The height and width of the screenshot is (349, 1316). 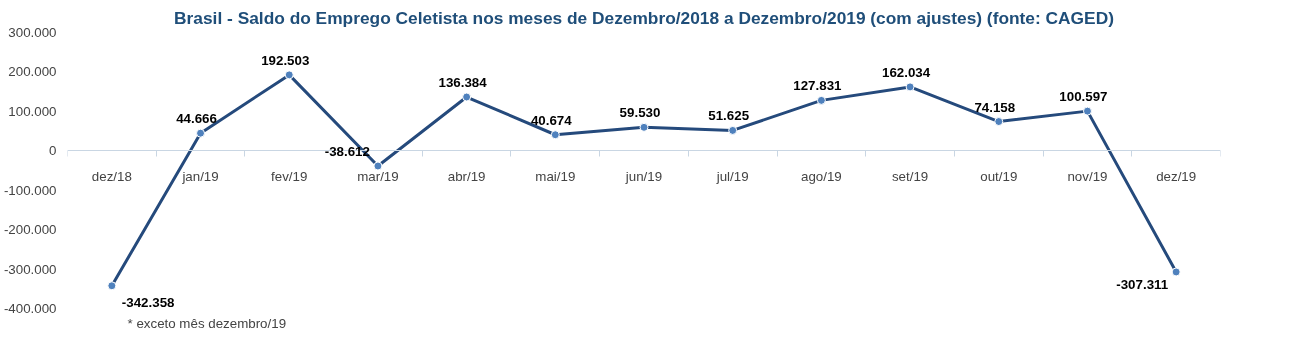 What do you see at coordinates (643, 176) in the screenshot?
I see `x-tick-label: jun/19` at bounding box center [643, 176].